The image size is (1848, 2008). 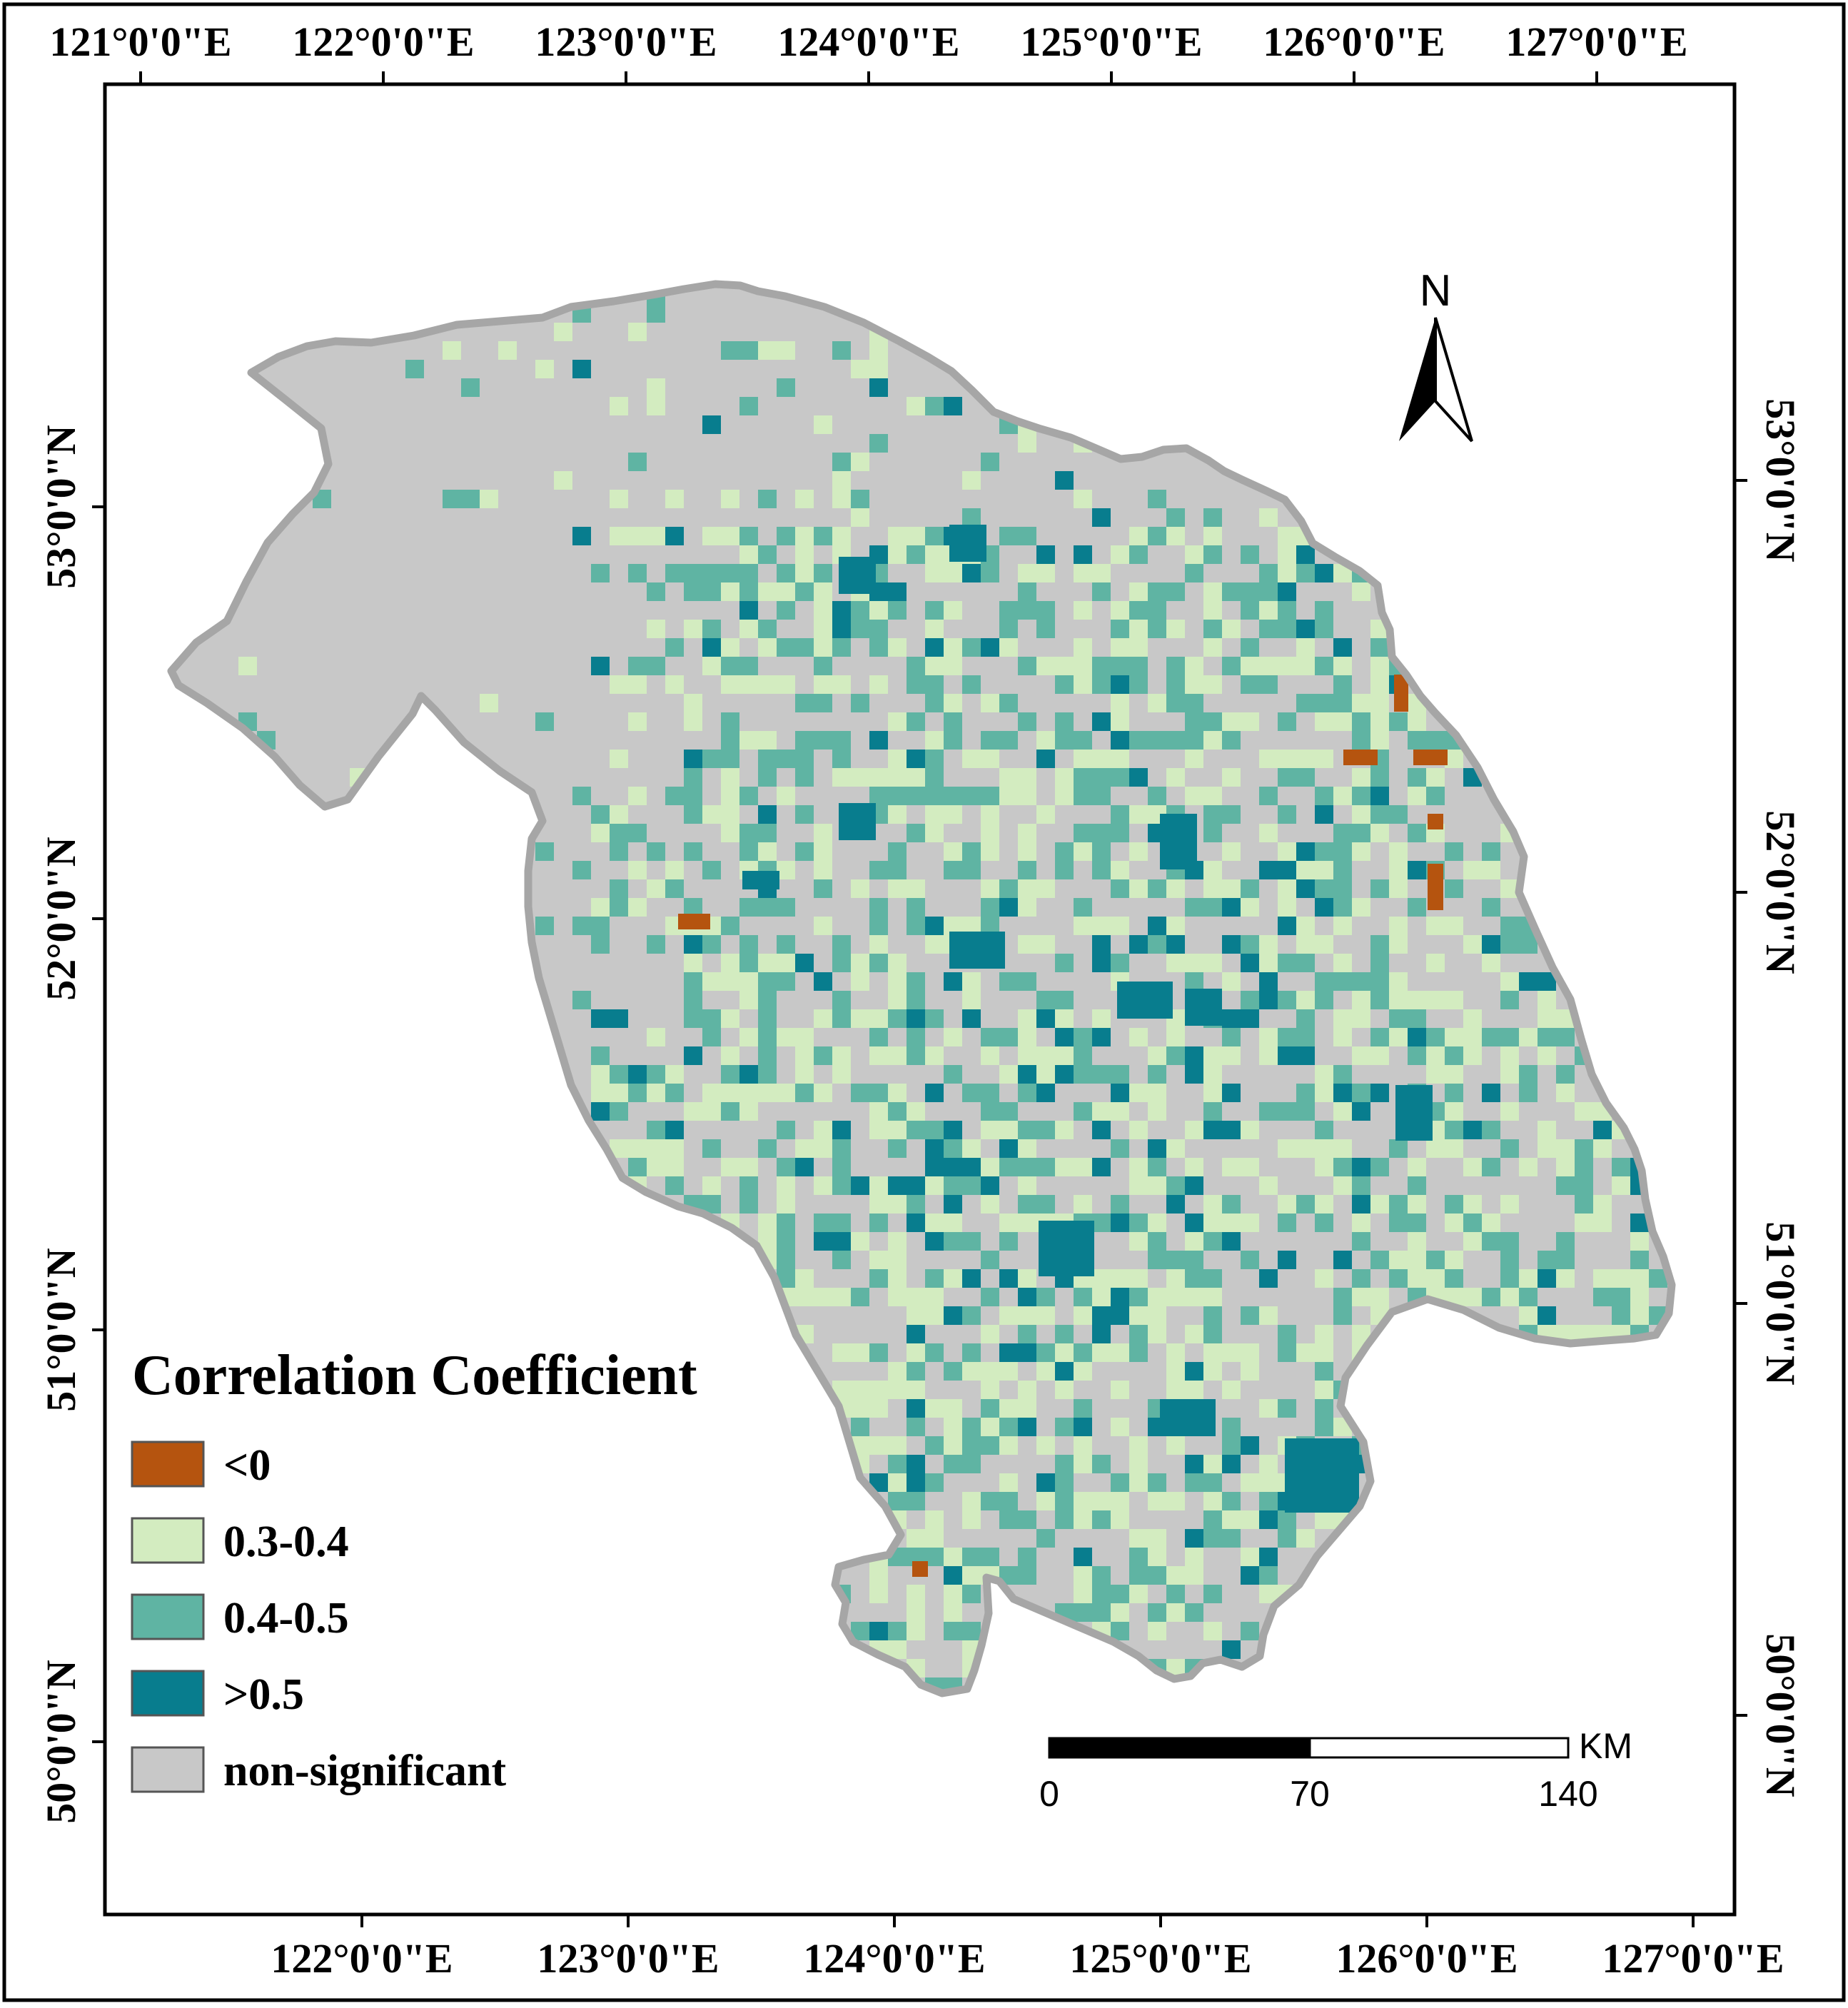 What do you see at coordinates (1310, 1794) in the screenshot?
I see `scale-tick-label: 70` at bounding box center [1310, 1794].